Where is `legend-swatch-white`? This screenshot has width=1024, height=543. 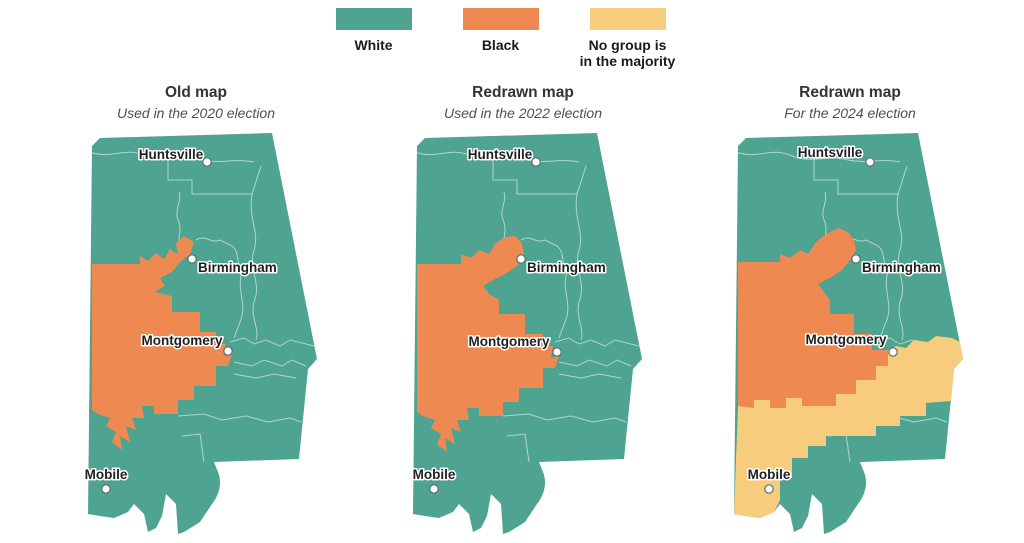
legend-swatch-white is located at coordinates (373, 19).